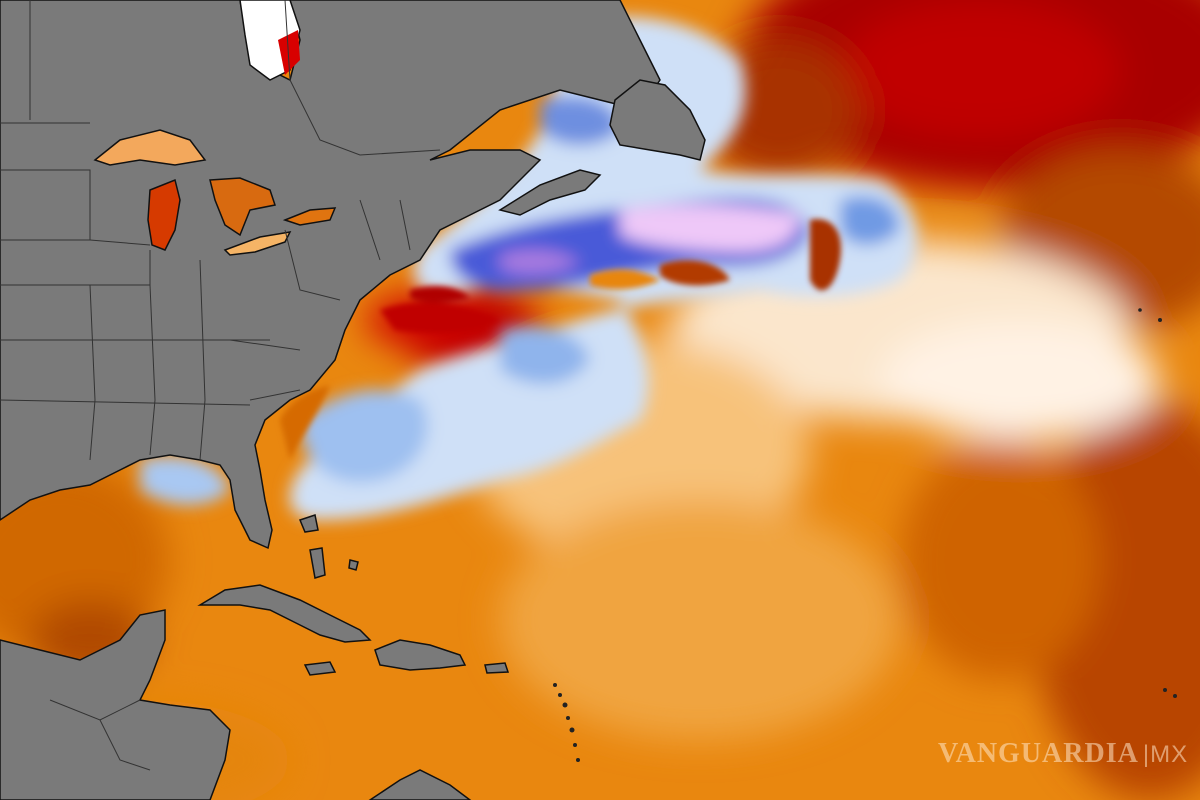  What do you see at coordinates (497, 668) in the screenshot?
I see `puerto-rico-landmass` at bounding box center [497, 668].